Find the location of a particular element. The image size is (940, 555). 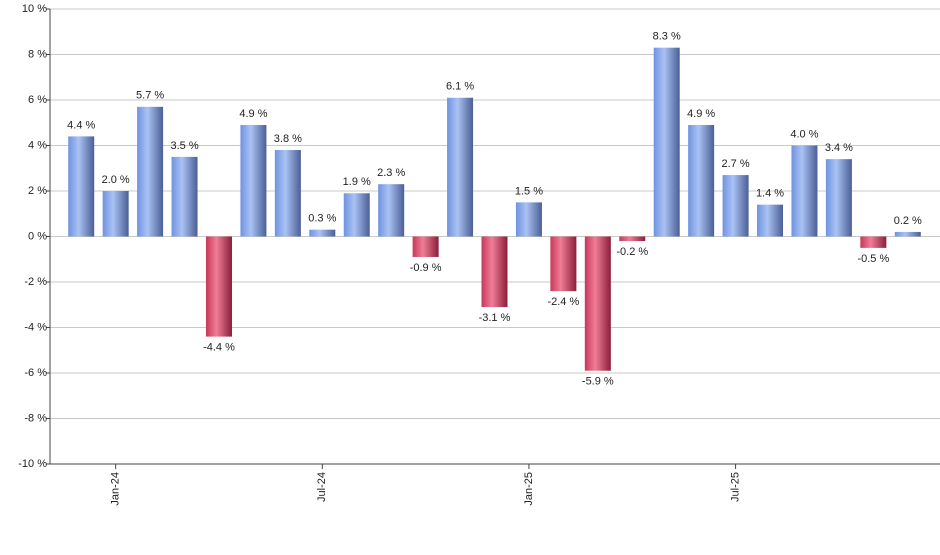

value-label: -0.2 % is located at coordinates (632, 252).